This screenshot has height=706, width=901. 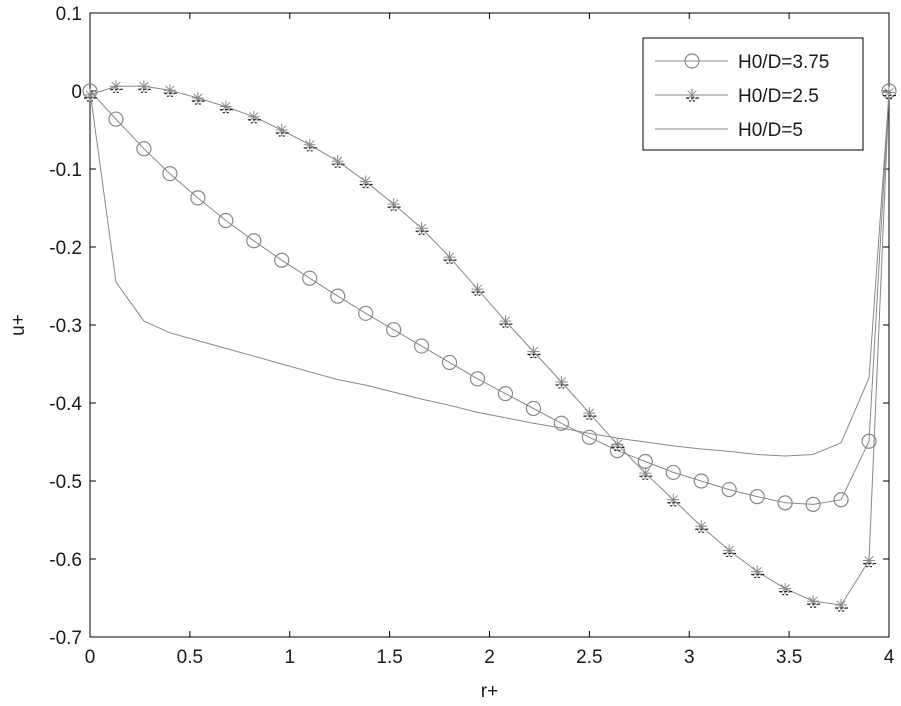 What do you see at coordinates (289, 657) in the screenshot?
I see `x-tick-label: 1` at bounding box center [289, 657].